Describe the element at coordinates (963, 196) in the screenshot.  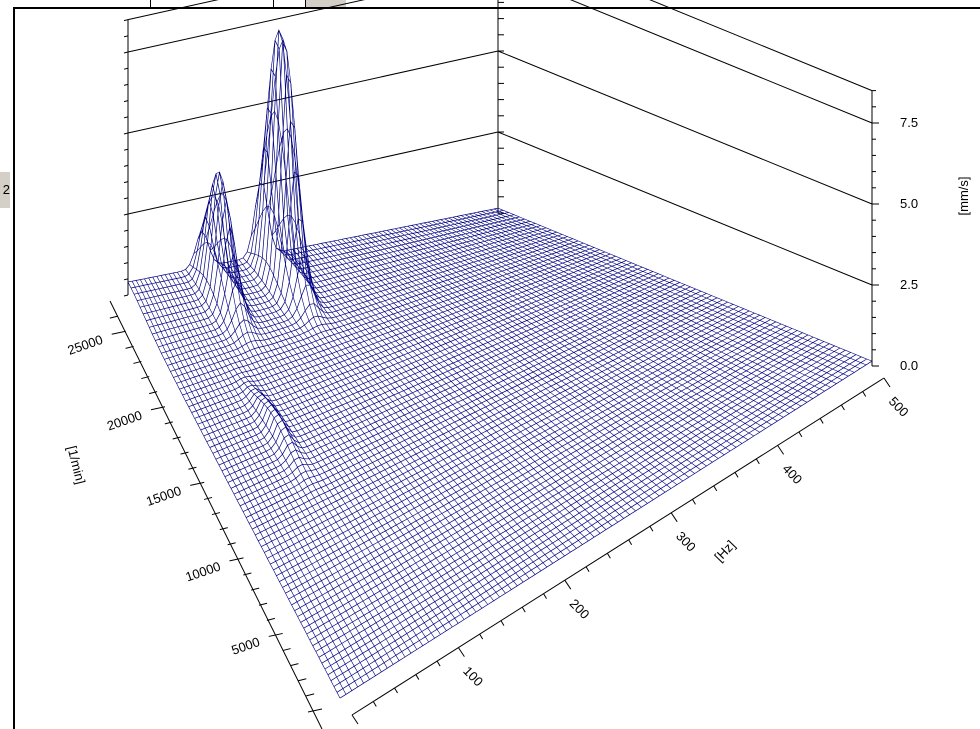
I see `z-axis-label: [mm/s]` at that location.